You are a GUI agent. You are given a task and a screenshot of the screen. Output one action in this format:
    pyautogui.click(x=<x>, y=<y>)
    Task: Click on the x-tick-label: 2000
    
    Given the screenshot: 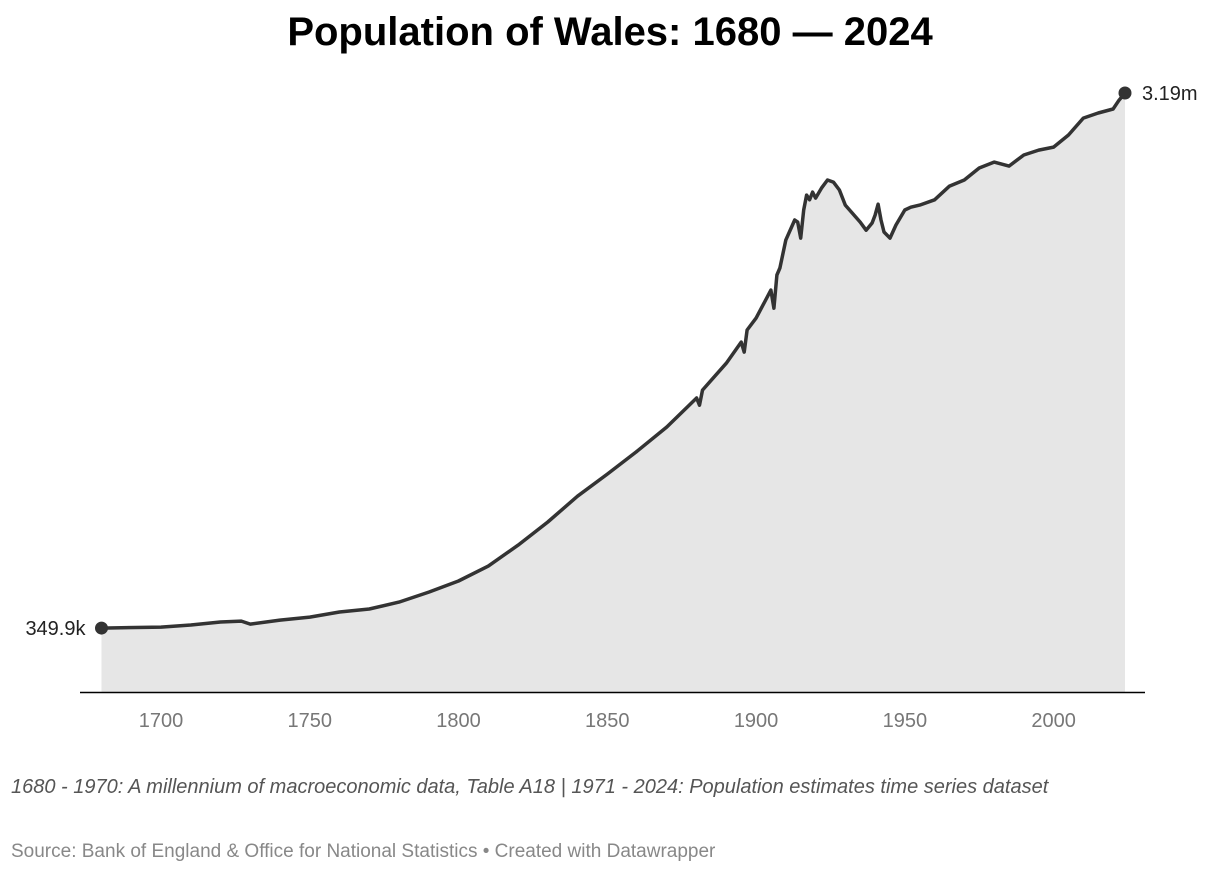 What is the action you would take?
    pyautogui.click(x=1053, y=721)
    